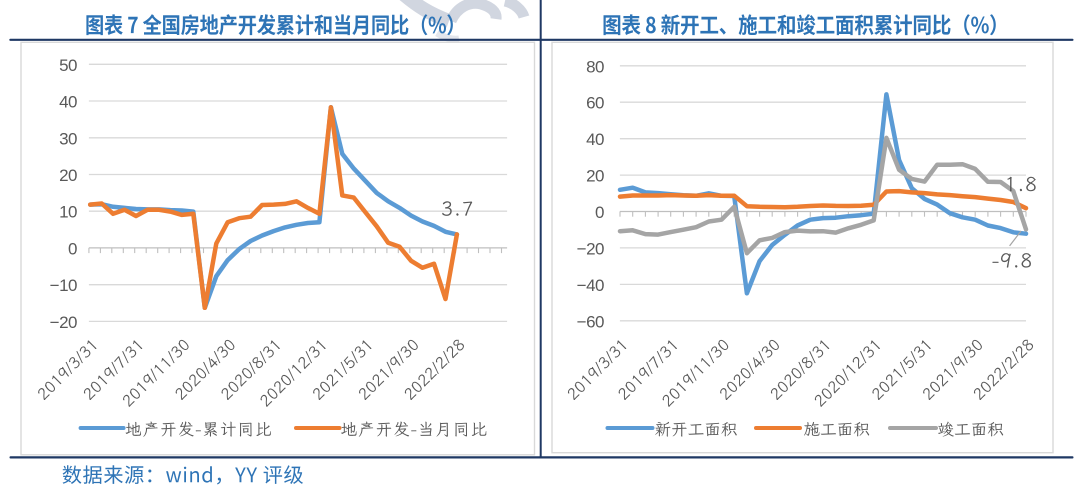 The image size is (1080, 489). I want to click on svg-text: 10, so click(68, 212).